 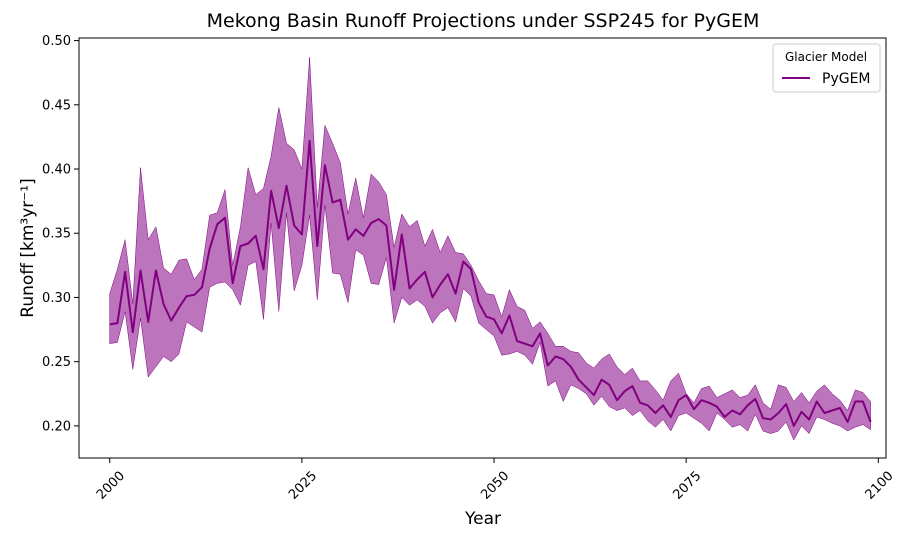 What do you see at coordinates (56, 105) in the screenshot?
I see `y-tick-label: 0.45` at bounding box center [56, 105].